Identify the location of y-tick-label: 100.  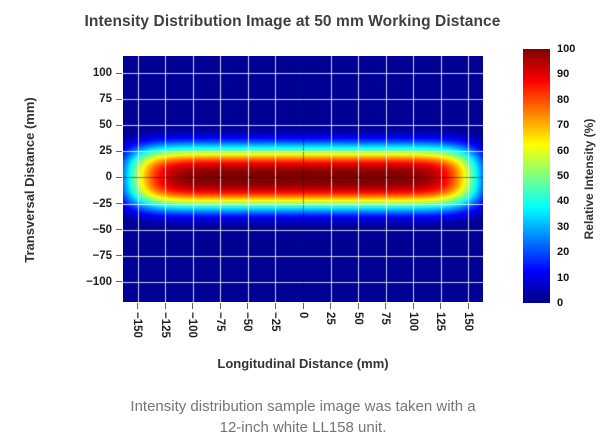
(102, 73).